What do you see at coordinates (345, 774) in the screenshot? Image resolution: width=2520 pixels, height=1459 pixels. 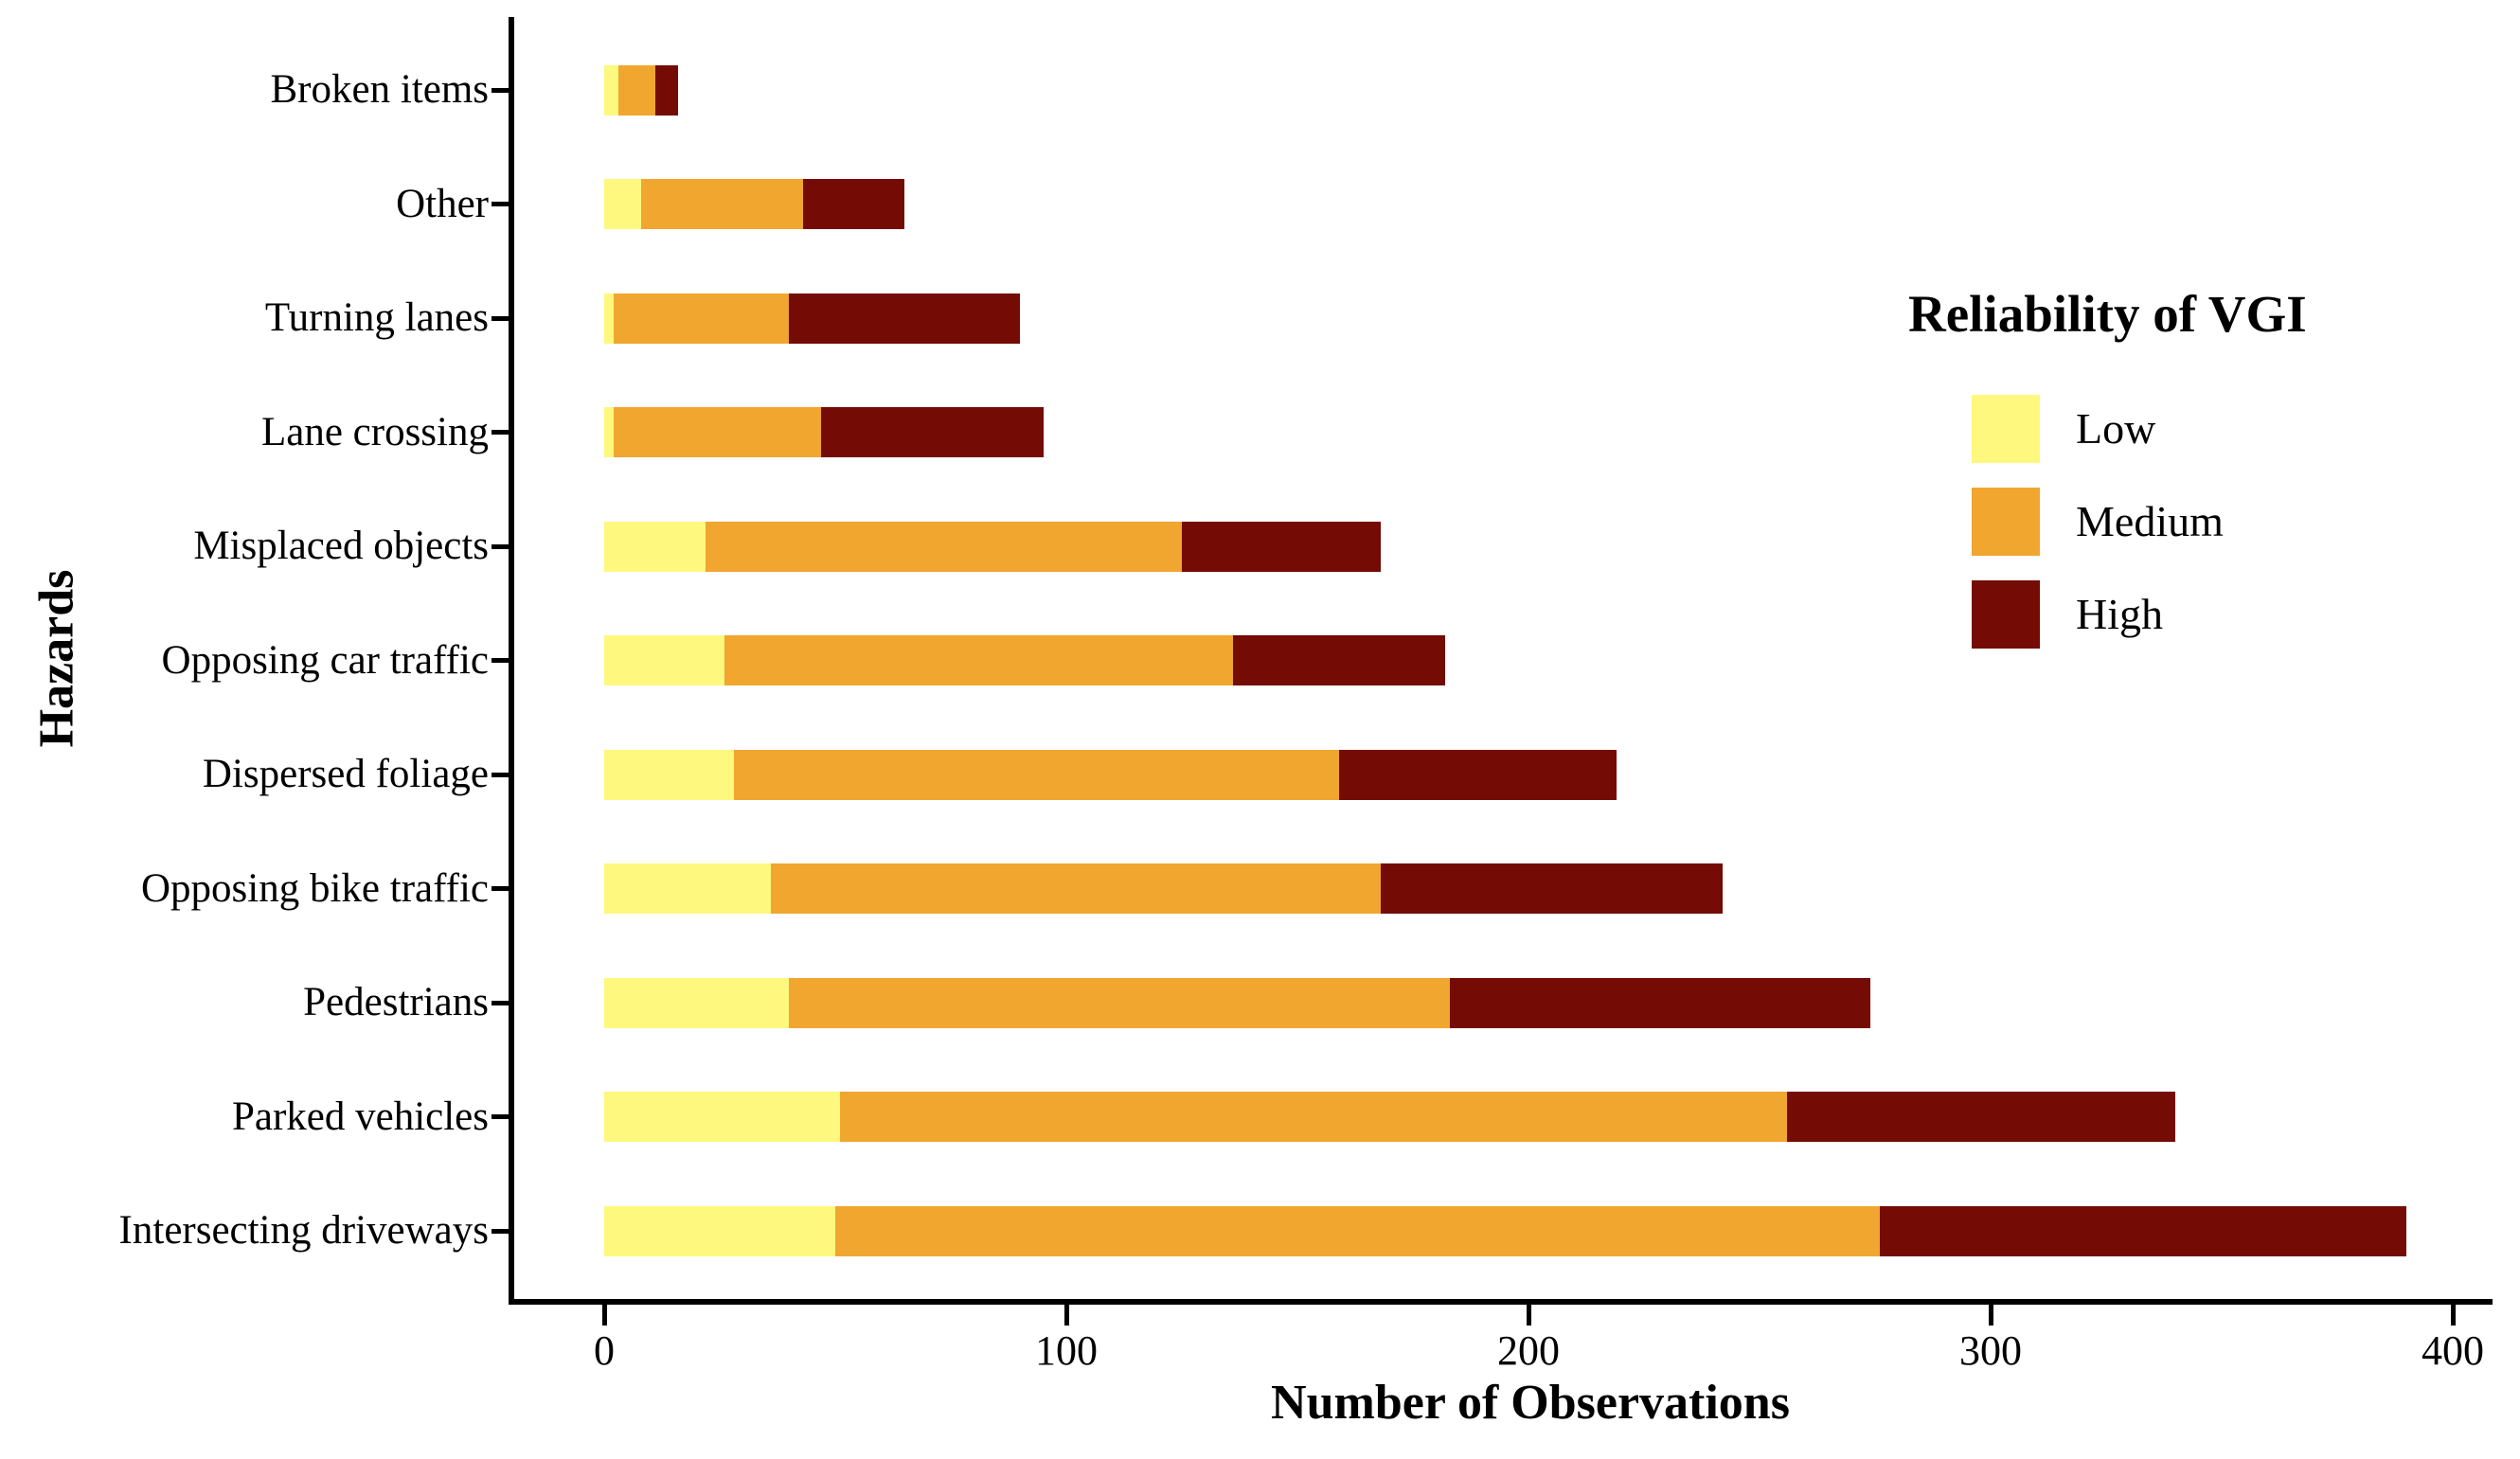 I see `category-label: Dispersed foliage` at bounding box center [345, 774].